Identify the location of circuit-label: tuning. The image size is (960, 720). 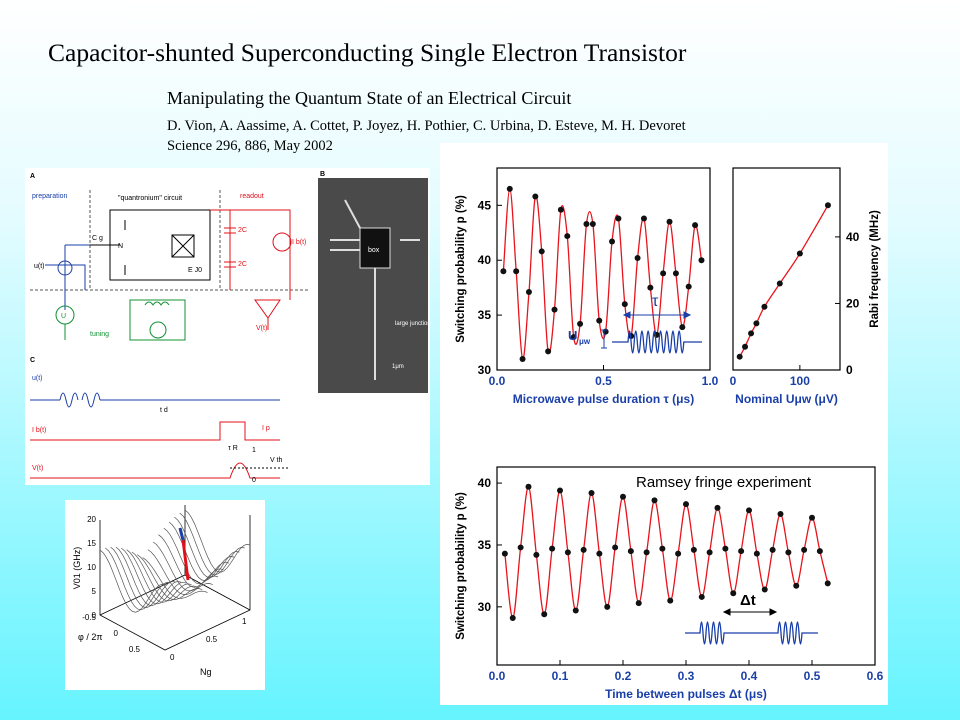
(99, 334).